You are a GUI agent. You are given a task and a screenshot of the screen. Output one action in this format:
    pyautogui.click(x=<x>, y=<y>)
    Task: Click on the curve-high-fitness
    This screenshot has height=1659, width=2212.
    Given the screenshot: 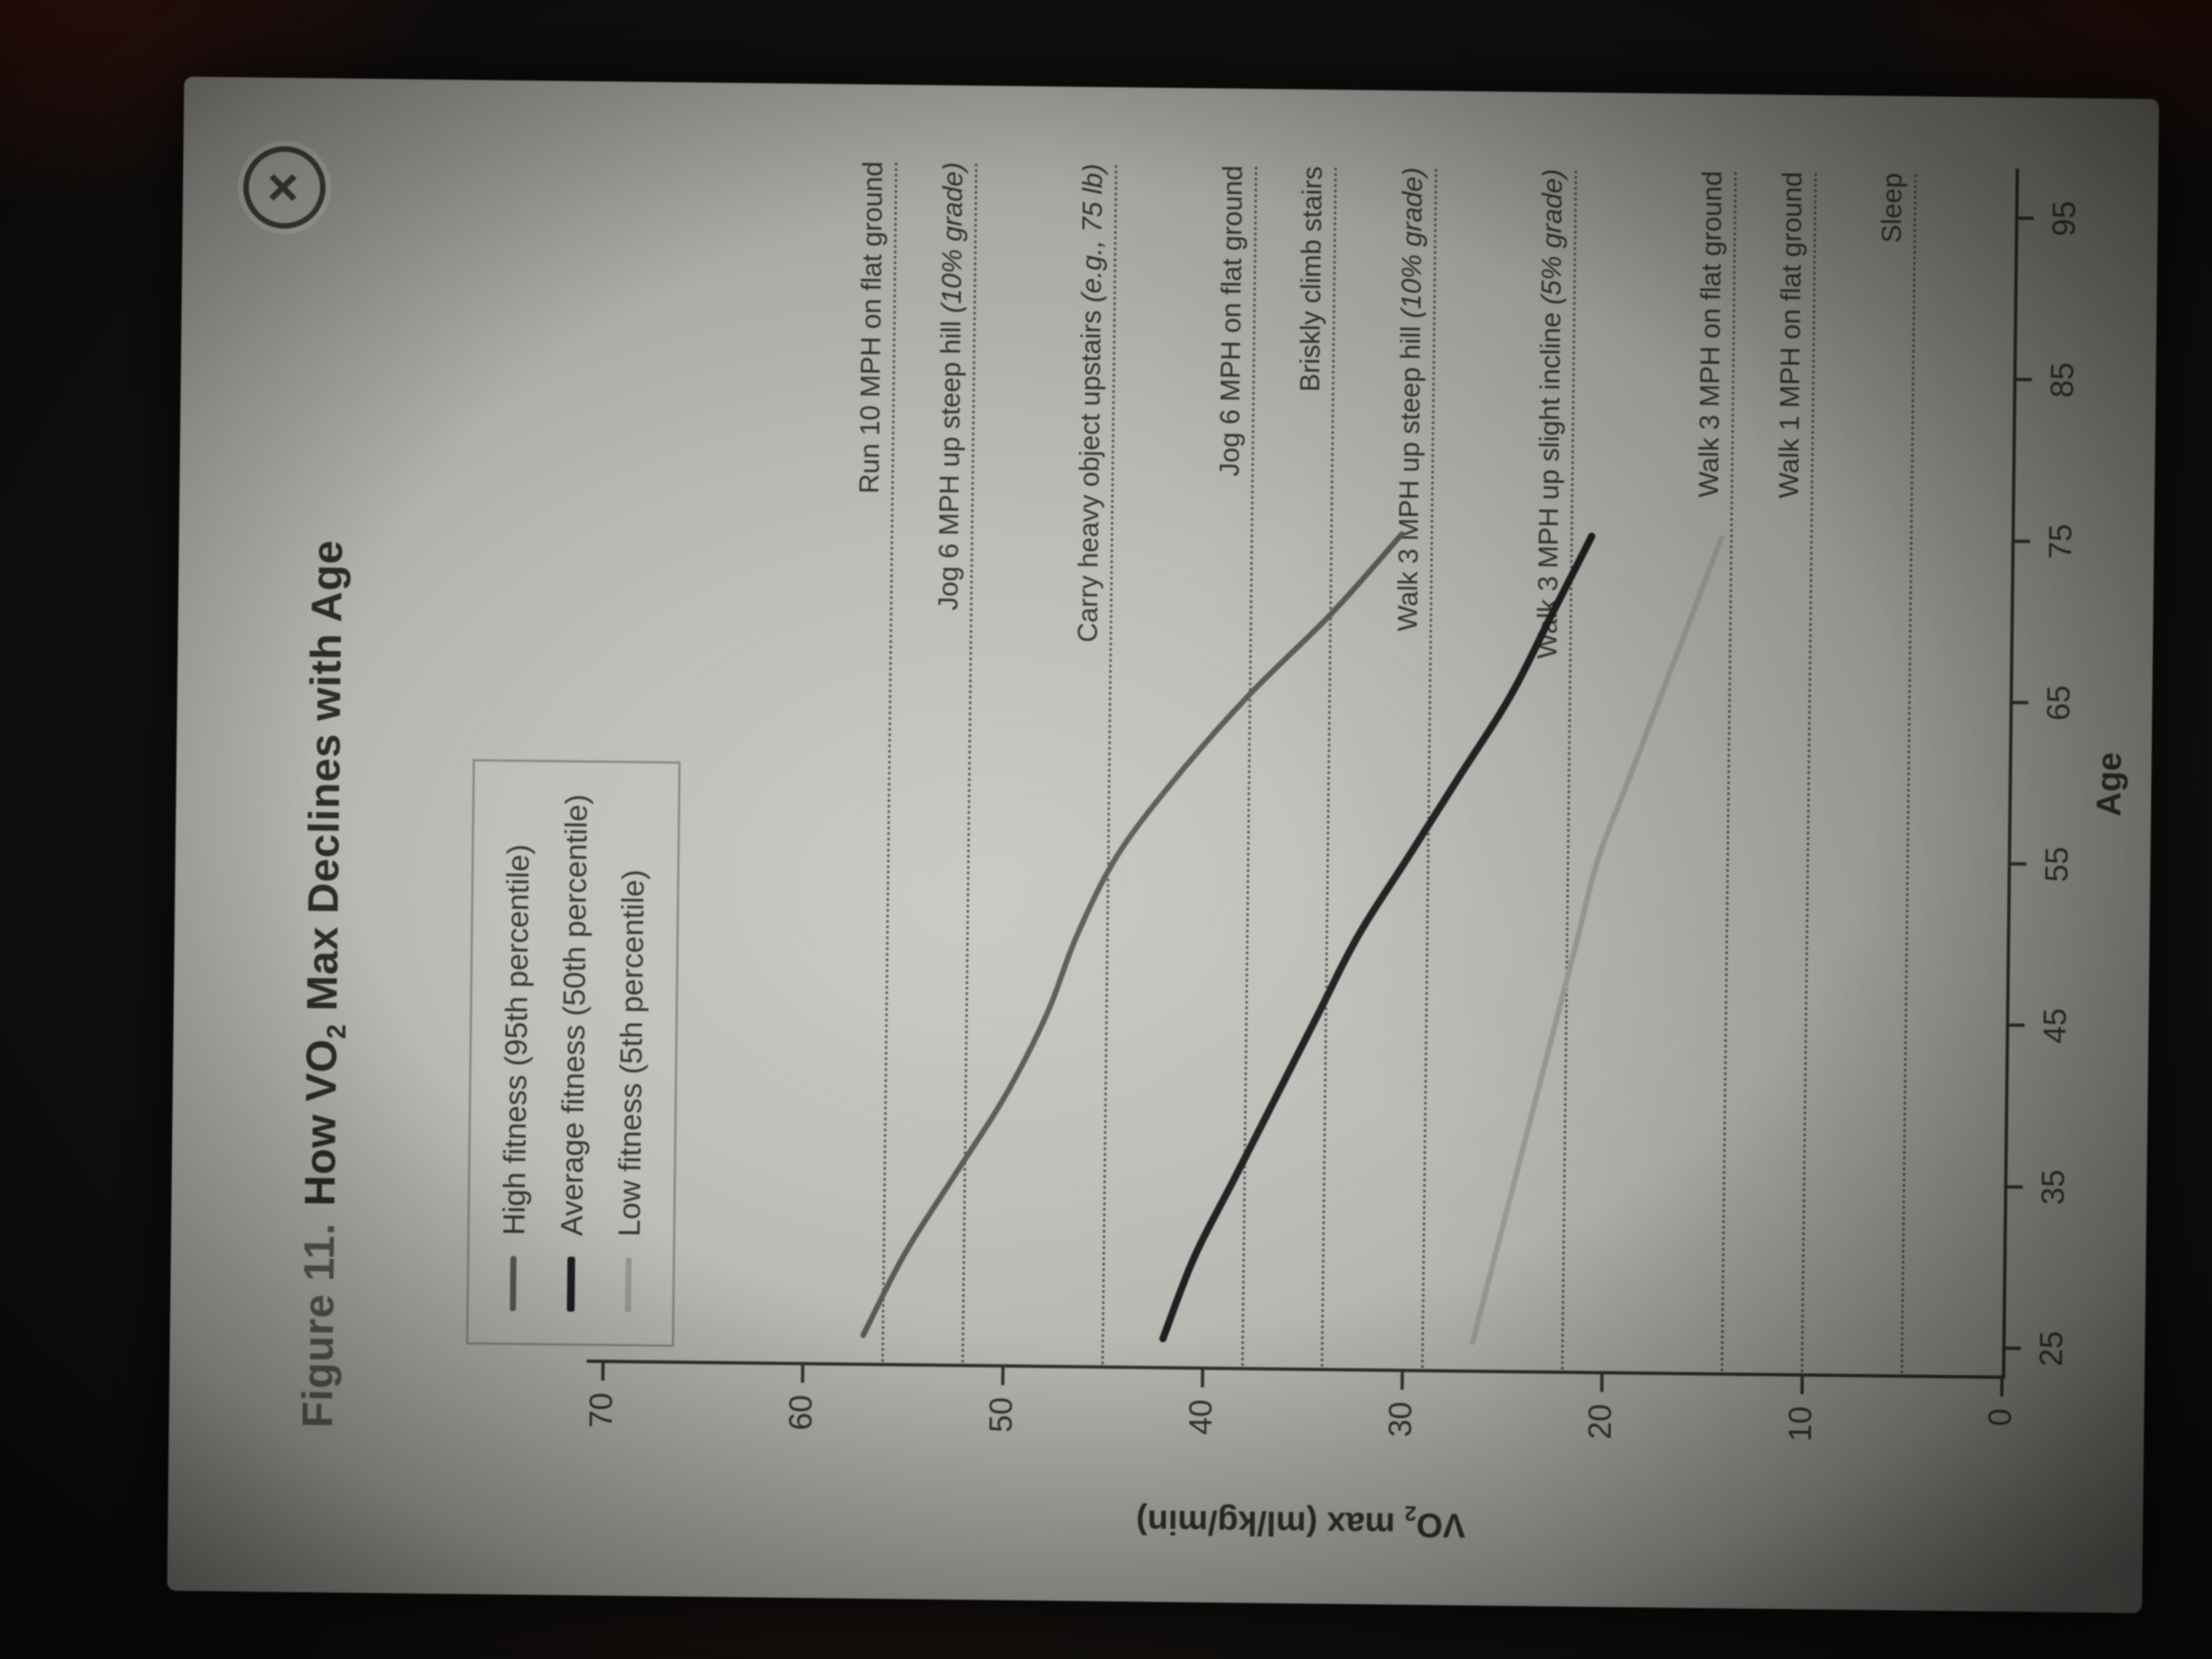 What is the action you would take?
    pyautogui.click(x=1132, y=935)
    